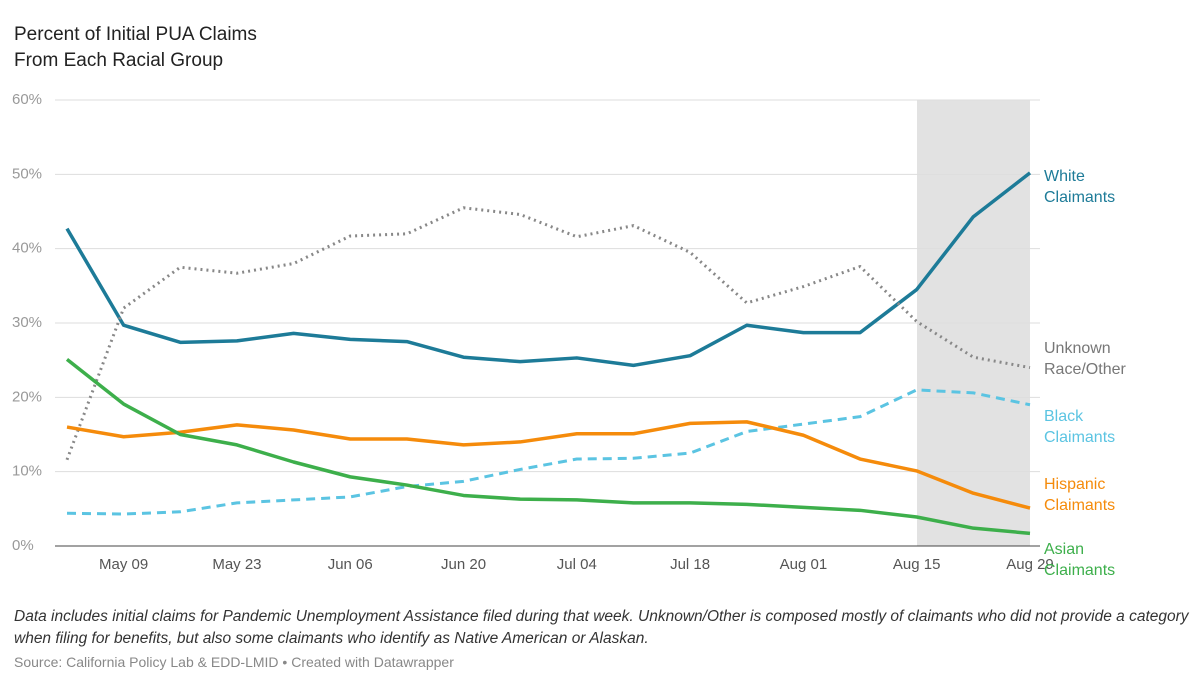 The width and height of the screenshot is (1200, 696). Describe the element at coordinates (1080, 427) in the screenshot. I see `series-label: Black Claimants` at that location.